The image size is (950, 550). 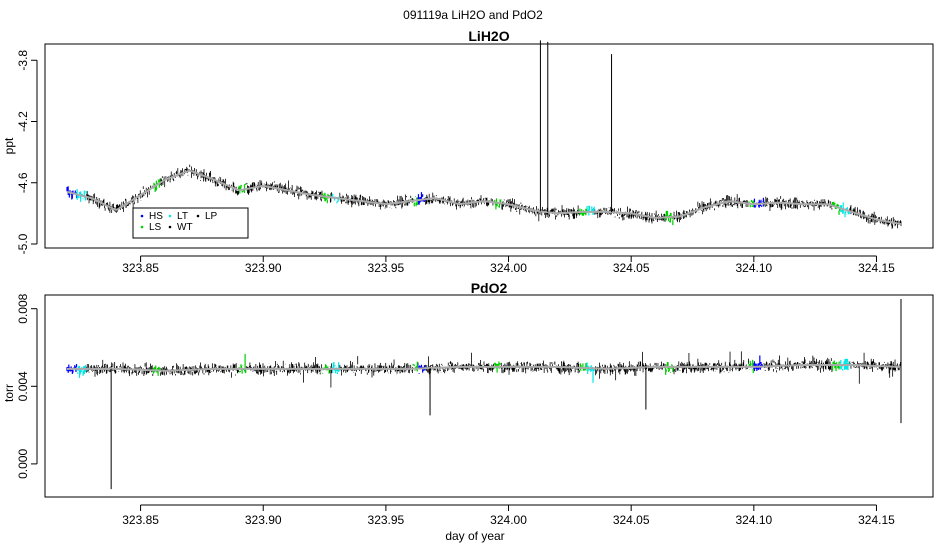 What do you see at coordinates (9, 393) in the screenshot?
I see `y-axis-label: torr` at bounding box center [9, 393].